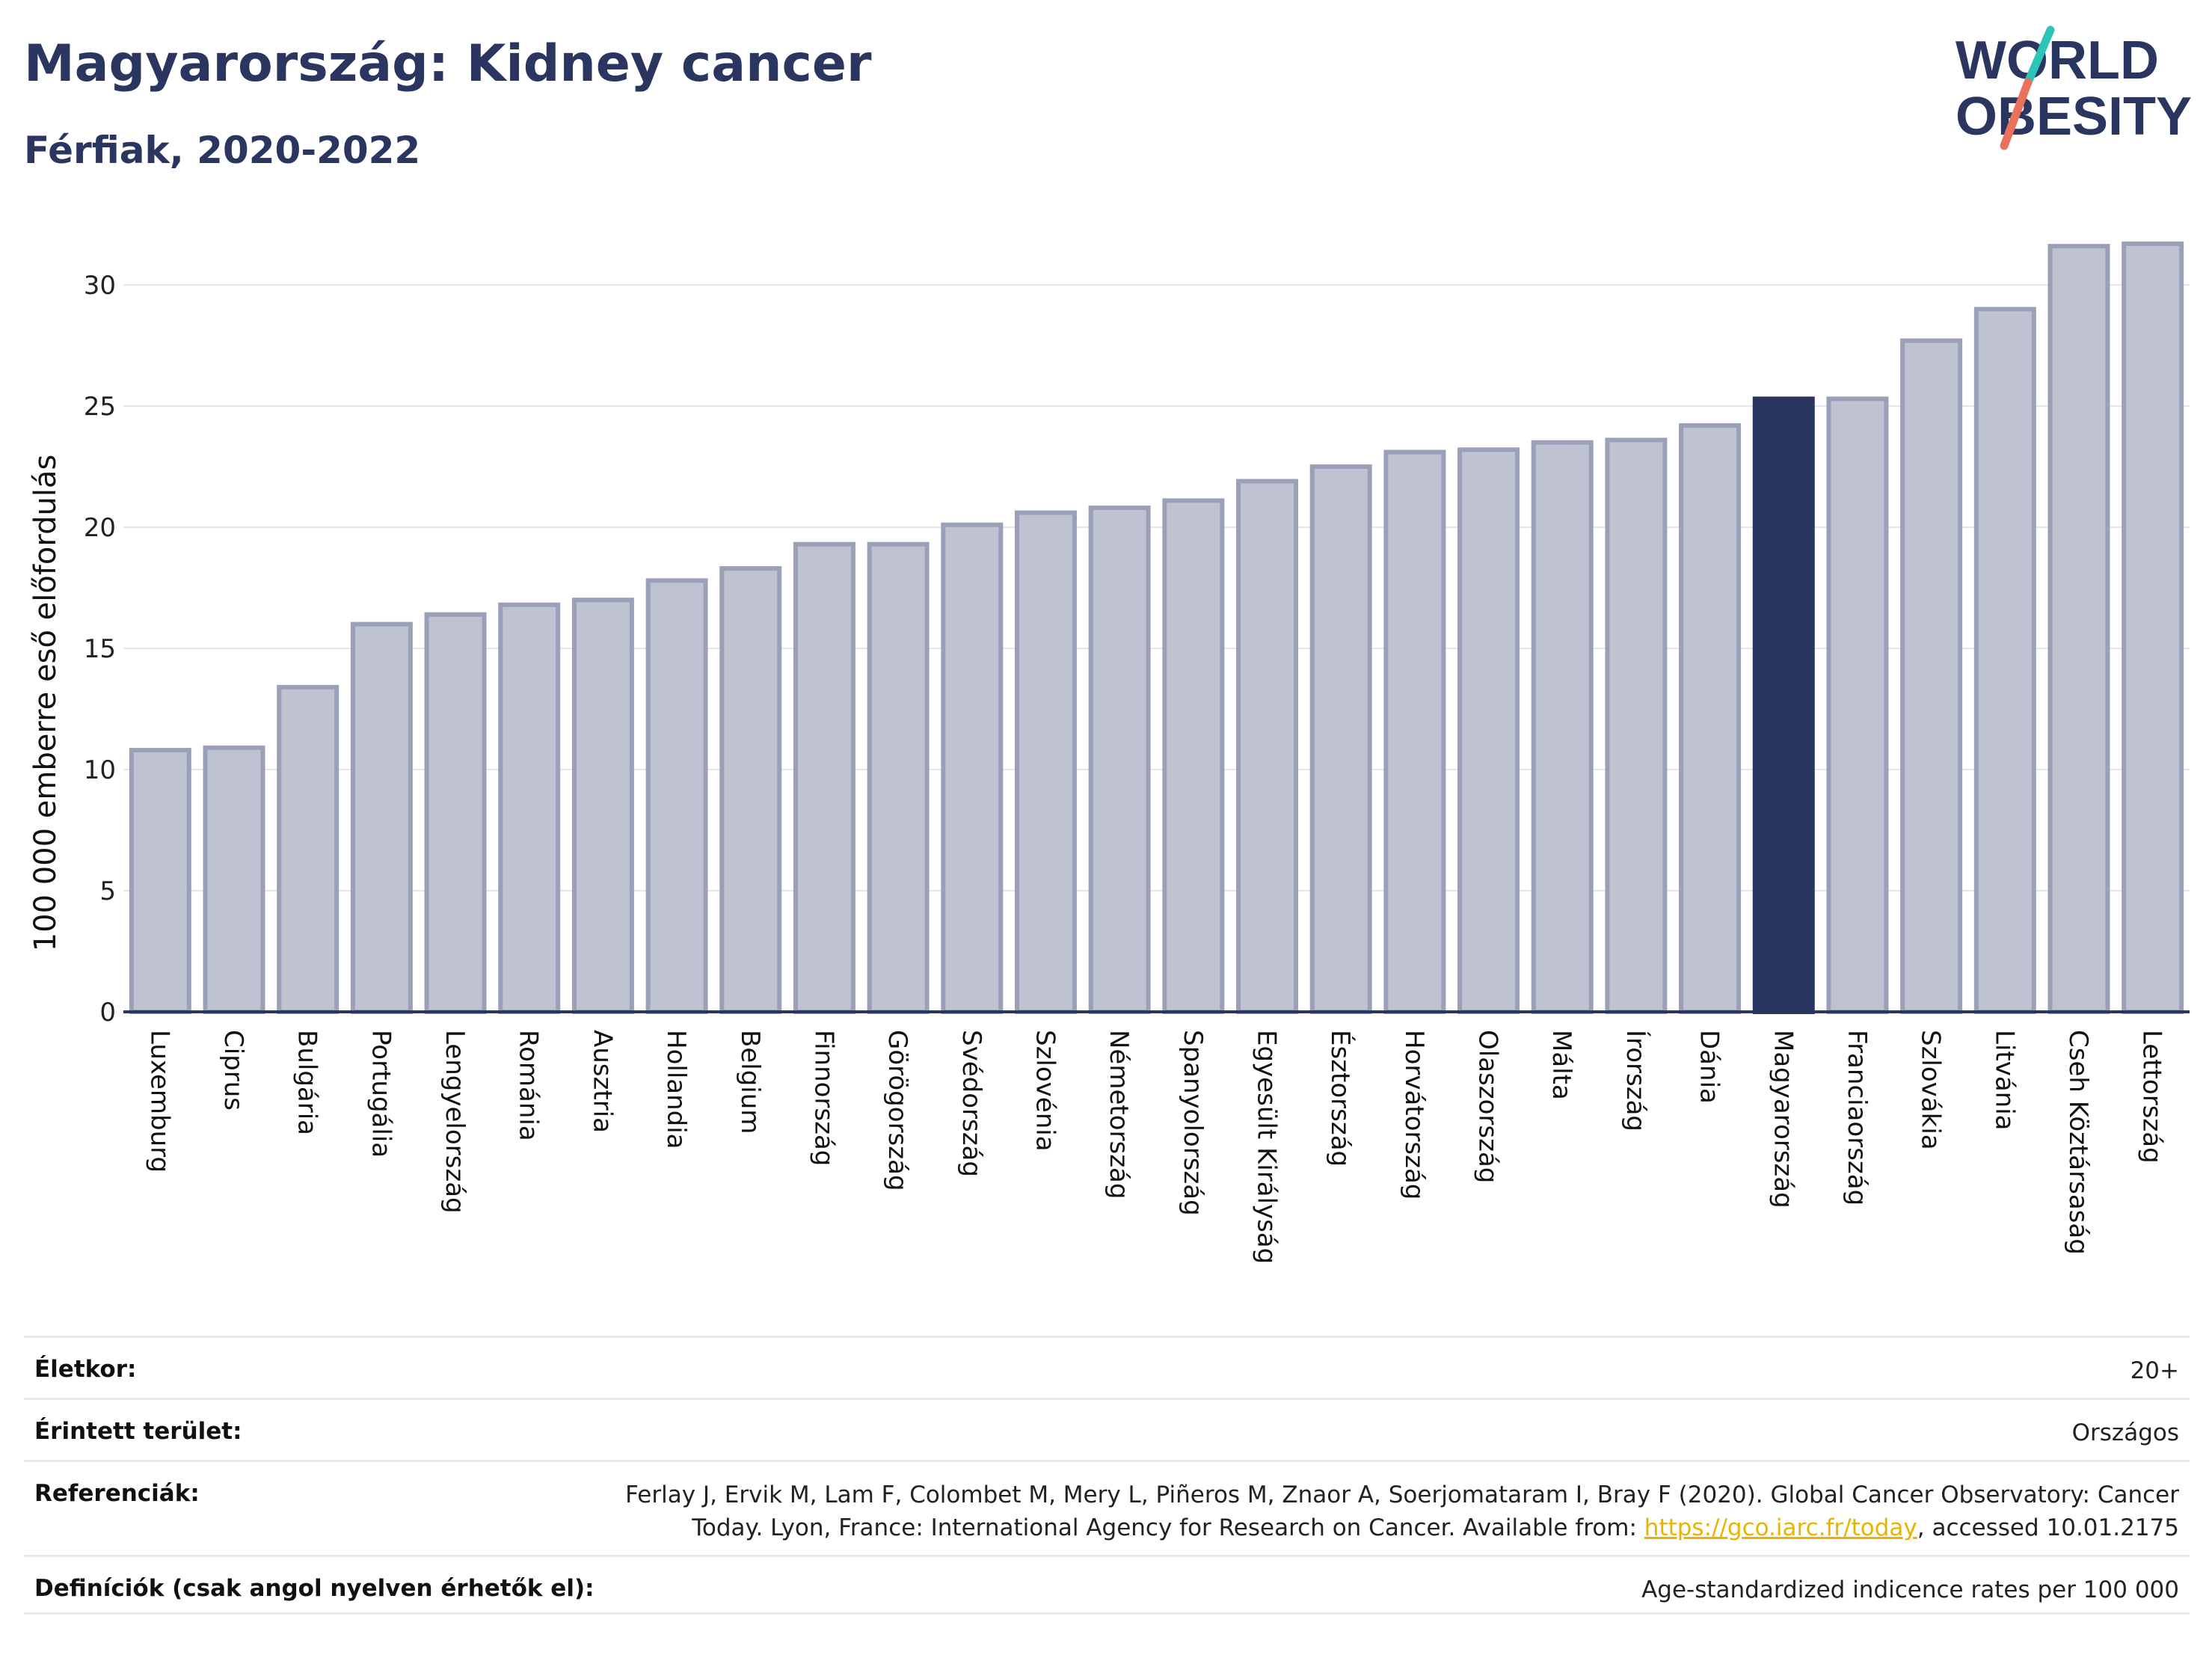  What do you see at coordinates (222, 150) in the screenshot?
I see `chart-subtitle: Férfiak, 2020-2022` at bounding box center [222, 150].